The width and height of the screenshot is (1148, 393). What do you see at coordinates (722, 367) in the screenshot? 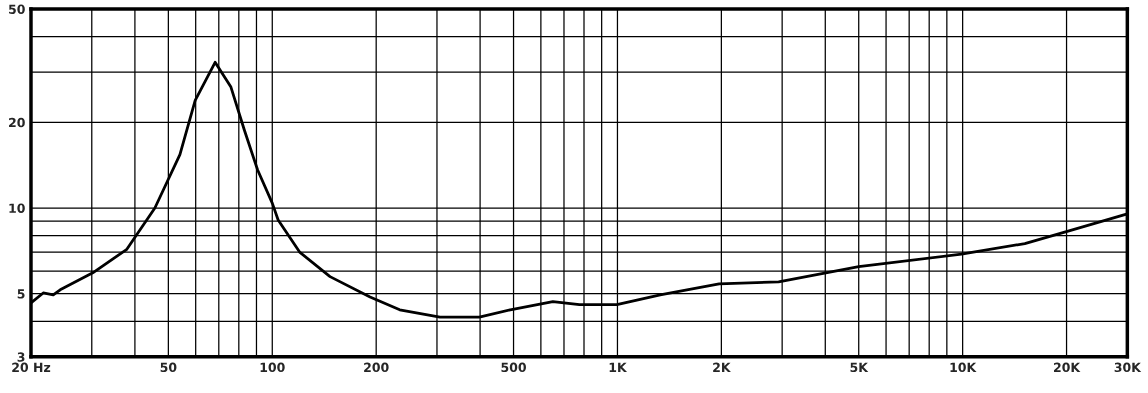
I see `x-tick-label: 2K` at bounding box center [722, 367].